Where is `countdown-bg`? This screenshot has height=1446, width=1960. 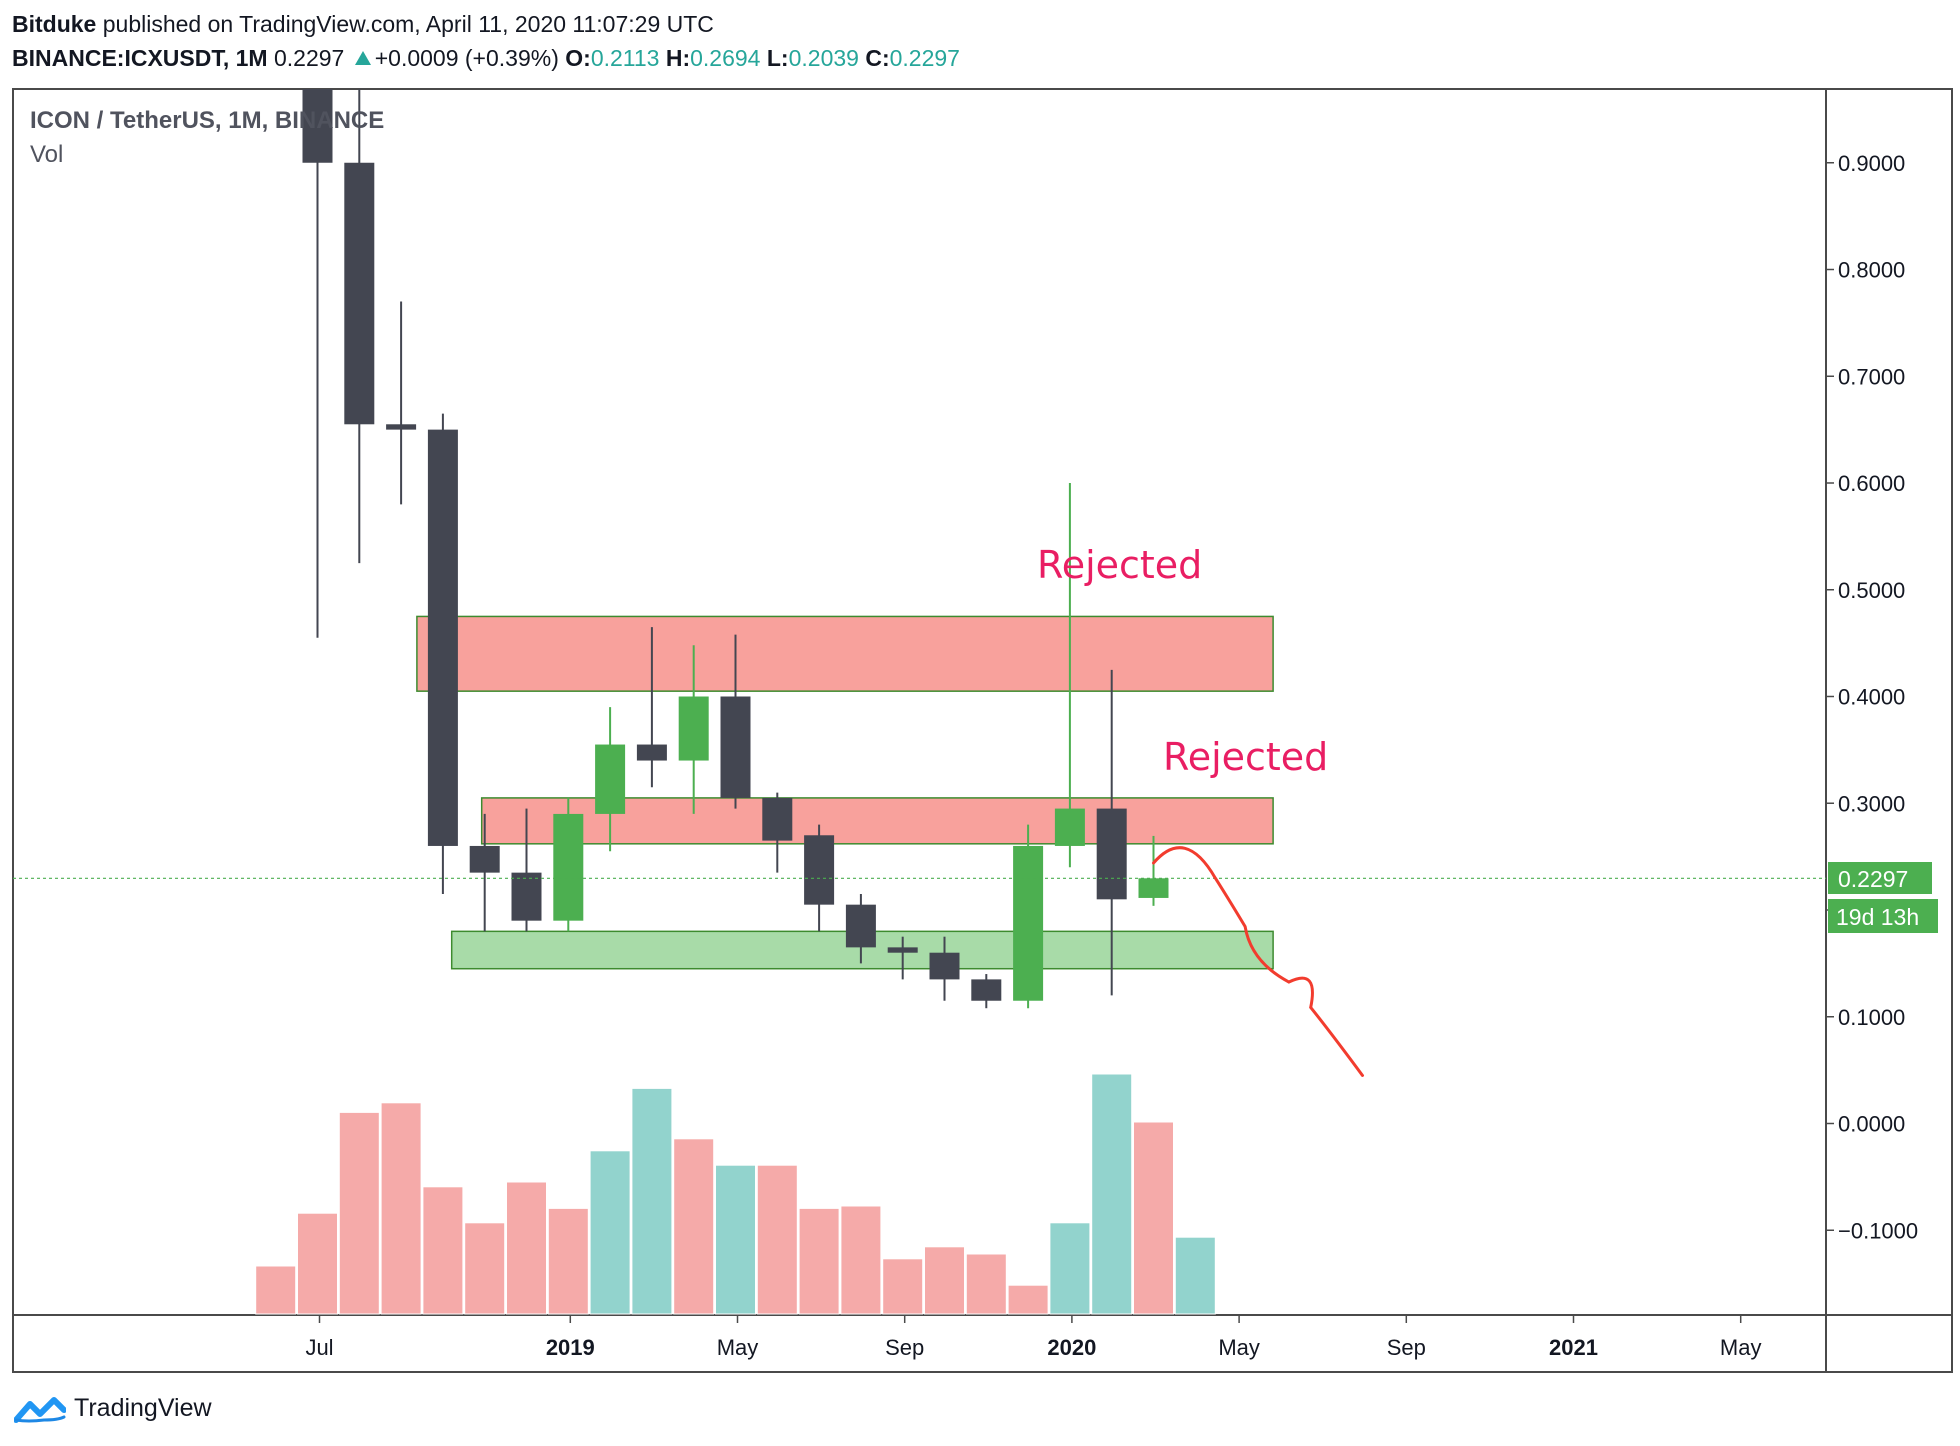
countdown-bg is located at coordinates (1883, 916).